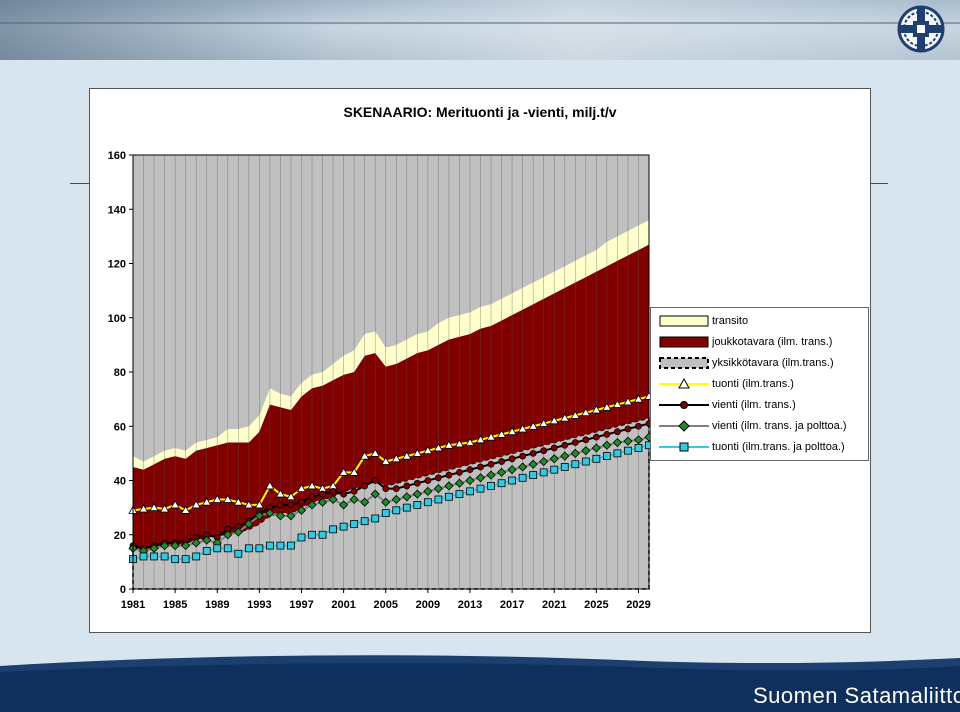 The height and width of the screenshot is (712, 960). Describe the element at coordinates (772, 342) in the screenshot. I see `legend-label: joukkotavara (ilm. trans.)` at that location.